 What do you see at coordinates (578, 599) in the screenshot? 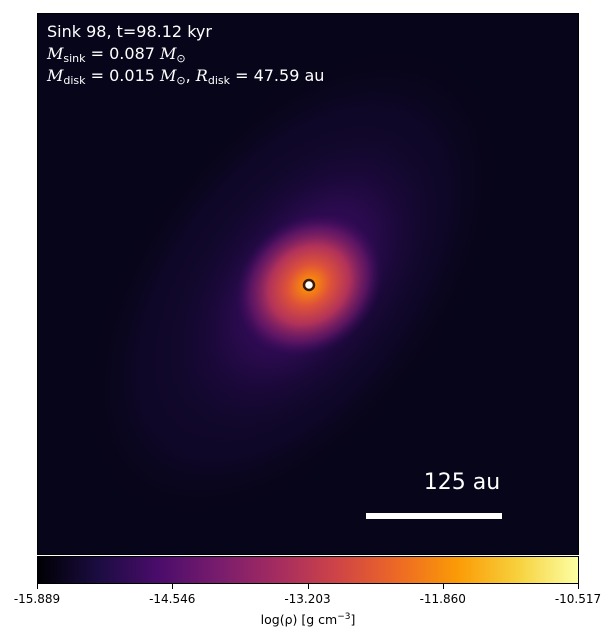
I see `colorbar-tick-label: -10.517` at bounding box center [578, 599].